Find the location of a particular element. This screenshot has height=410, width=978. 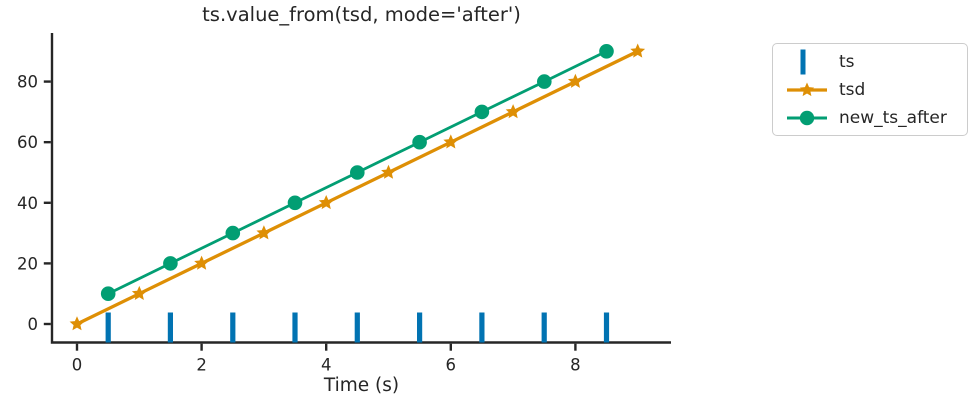

chart-title: ts.value_from(tsd, mode='after') is located at coordinates (361, 14).